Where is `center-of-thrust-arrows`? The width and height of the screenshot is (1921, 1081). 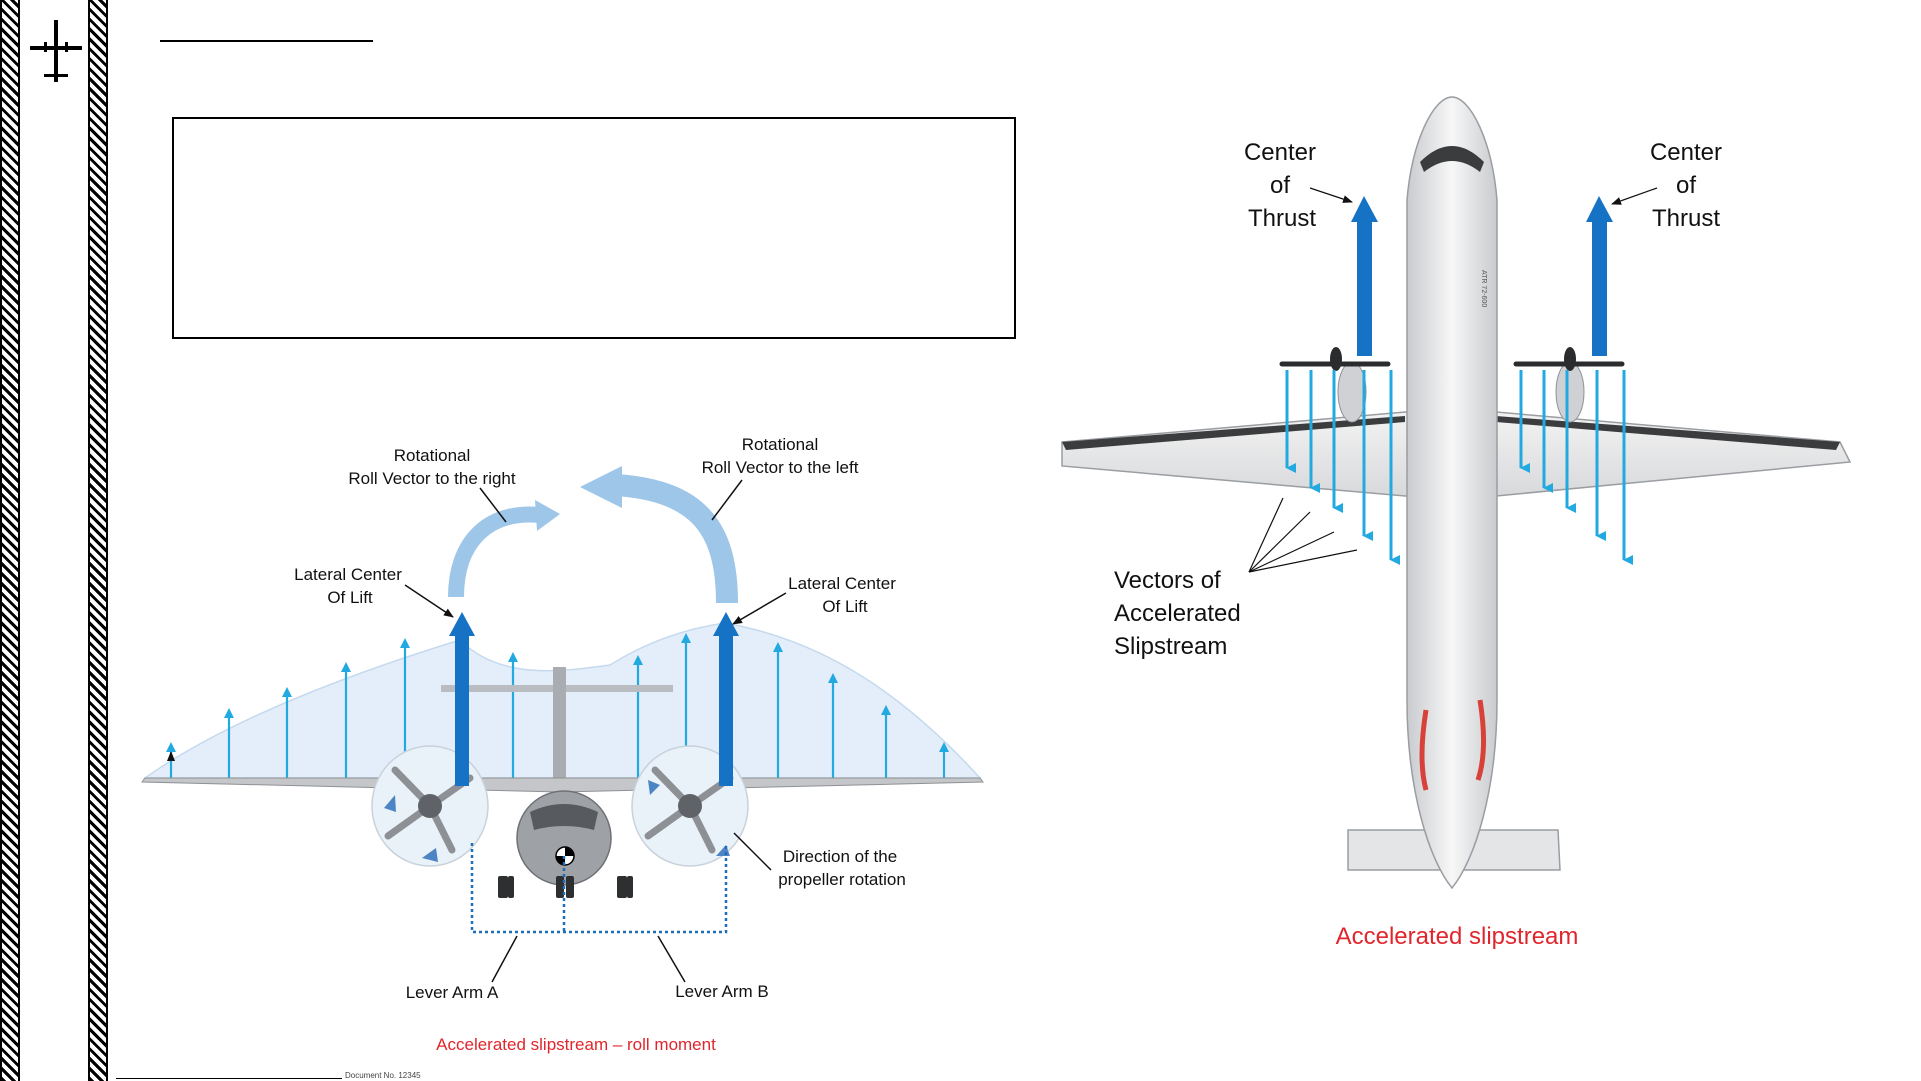
center-of-thrust-arrows is located at coordinates (1482, 276).